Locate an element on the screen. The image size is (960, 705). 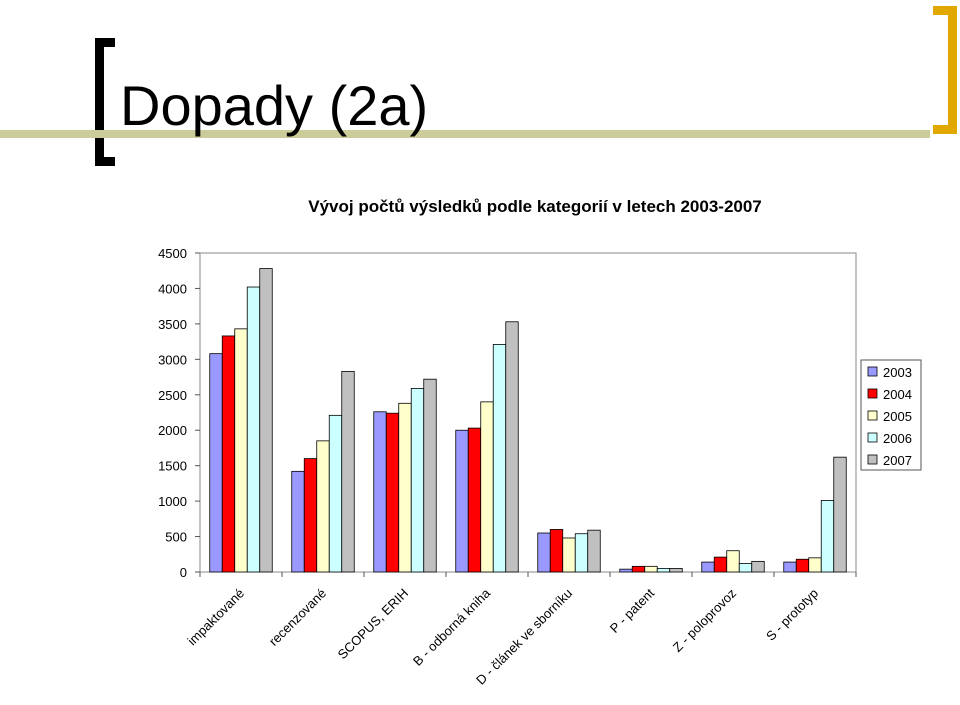
y-tick-label: 4500 is located at coordinates (172, 253).